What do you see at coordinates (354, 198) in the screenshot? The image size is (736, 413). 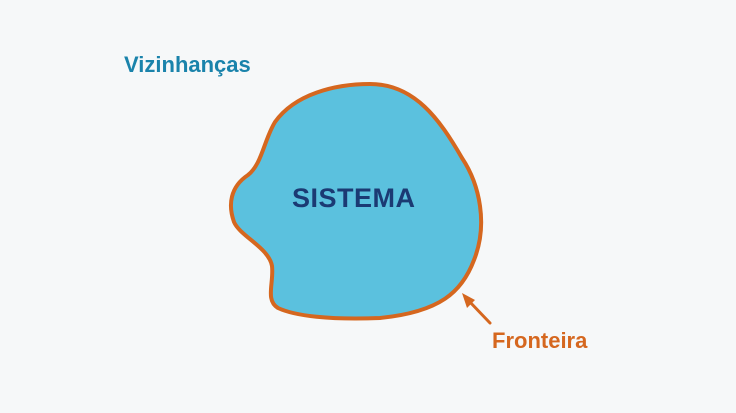 I see `system-label: SISTEMA` at bounding box center [354, 198].